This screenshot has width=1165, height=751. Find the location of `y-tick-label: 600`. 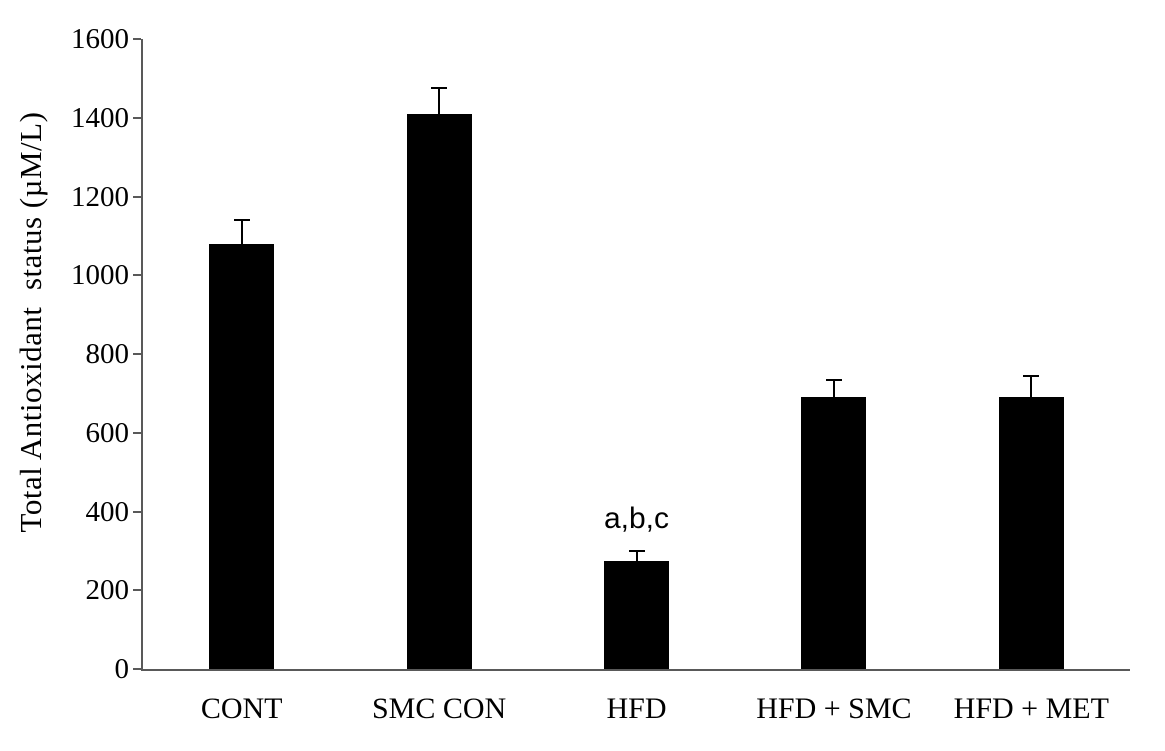

y-tick-label: 600 is located at coordinates (107, 432).